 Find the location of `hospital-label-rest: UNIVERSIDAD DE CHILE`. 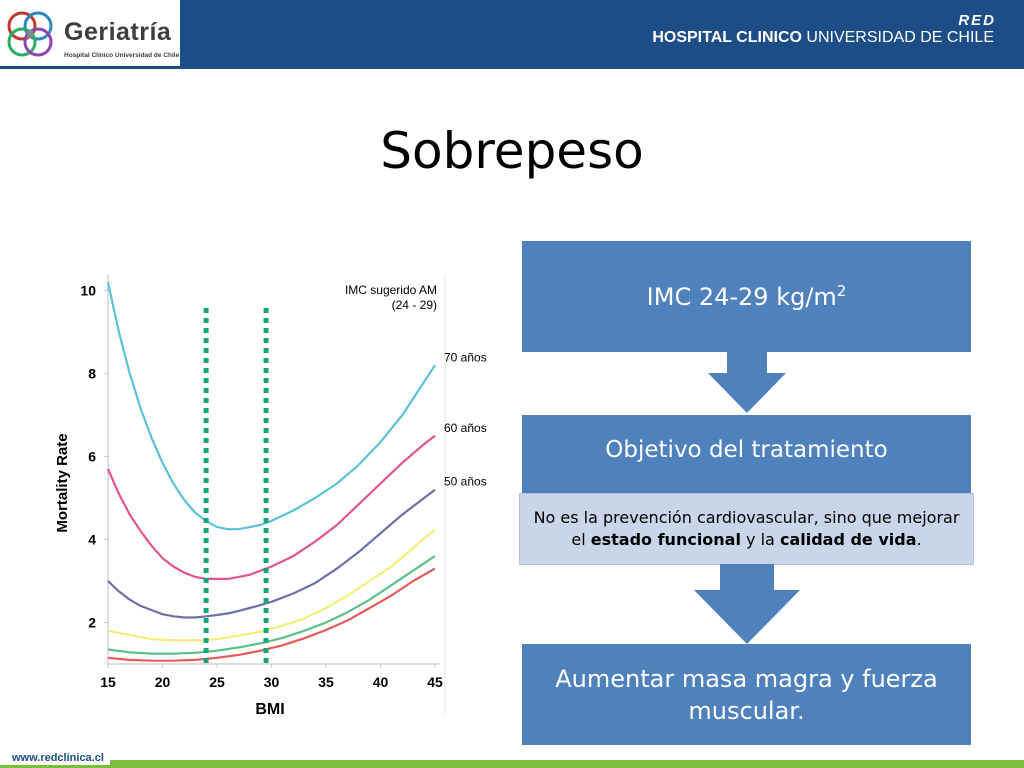

hospital-label-rest: UNIVERSIDAD DE CHILE is located at coordinates (897, 37).